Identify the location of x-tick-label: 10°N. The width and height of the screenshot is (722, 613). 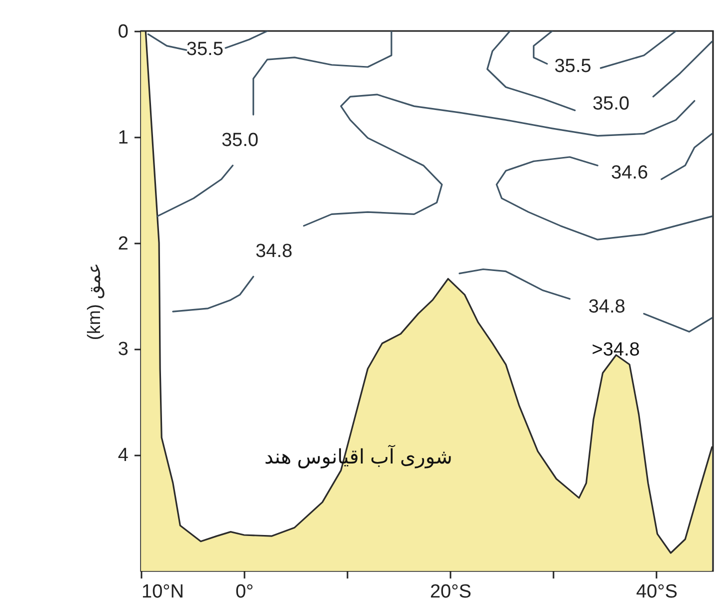
(163, 592).